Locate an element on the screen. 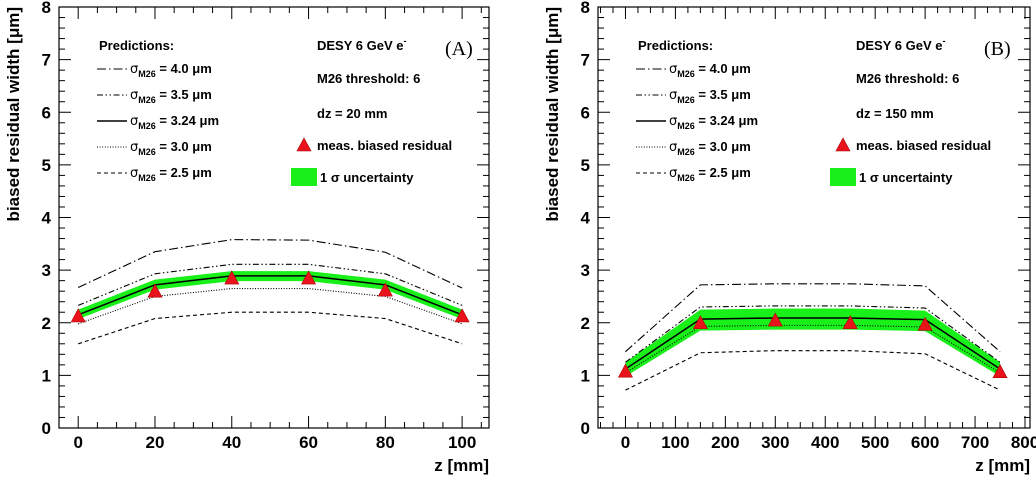 The width and height of the screenshot is (1036, 479). dz-label: dz = 150 mm is located at coordinates (895, 113).